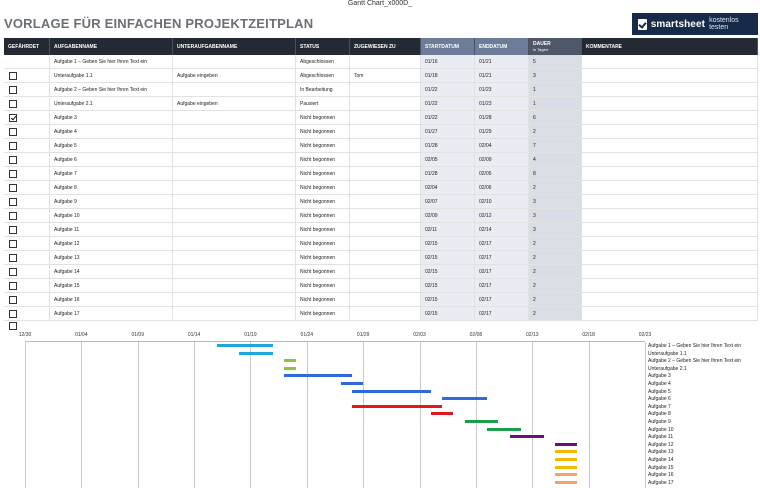 This screenshot has width=760, height=488. What do you see at coordinates (502, 117) in the screenshot?
I see `end-date-cell: 01/28` at bounding box center [502, 117].